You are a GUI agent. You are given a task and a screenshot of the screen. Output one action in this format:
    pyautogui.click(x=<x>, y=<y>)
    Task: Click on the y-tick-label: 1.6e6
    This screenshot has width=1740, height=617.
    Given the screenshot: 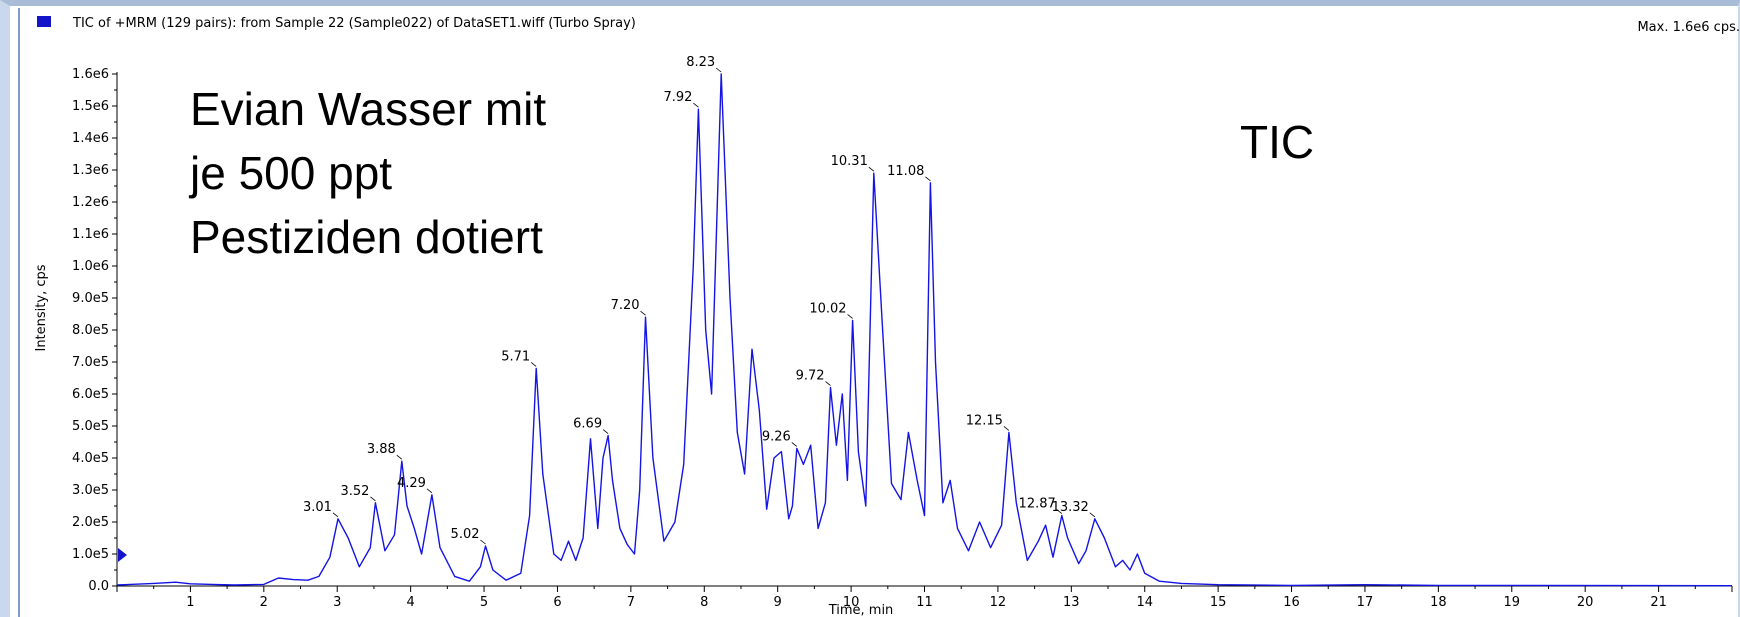 What is the action you would take?
    pyautogui.click(x=90, y=74)
    